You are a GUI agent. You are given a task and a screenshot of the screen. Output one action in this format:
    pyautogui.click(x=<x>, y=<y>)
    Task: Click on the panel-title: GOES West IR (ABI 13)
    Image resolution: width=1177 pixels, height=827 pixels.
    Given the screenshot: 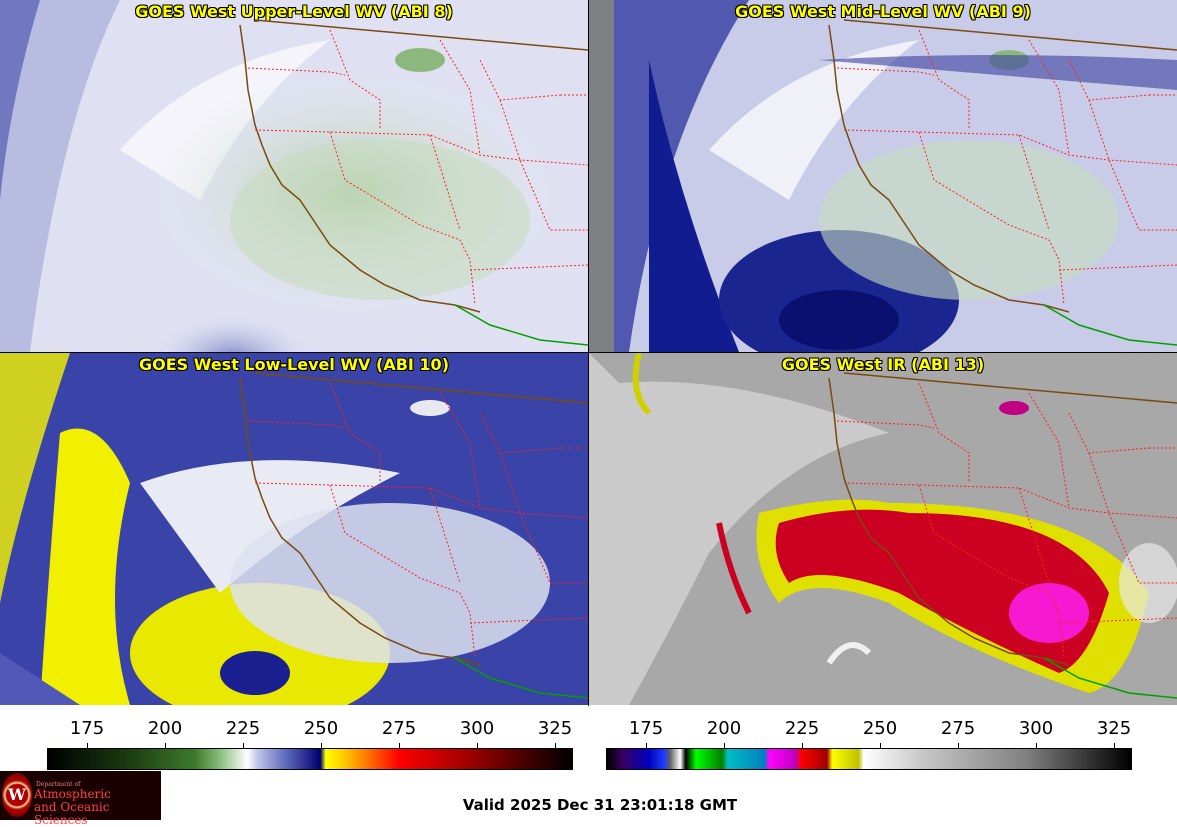 What is the action you would take?
    pyautogui.click(x=883, y=364)
    